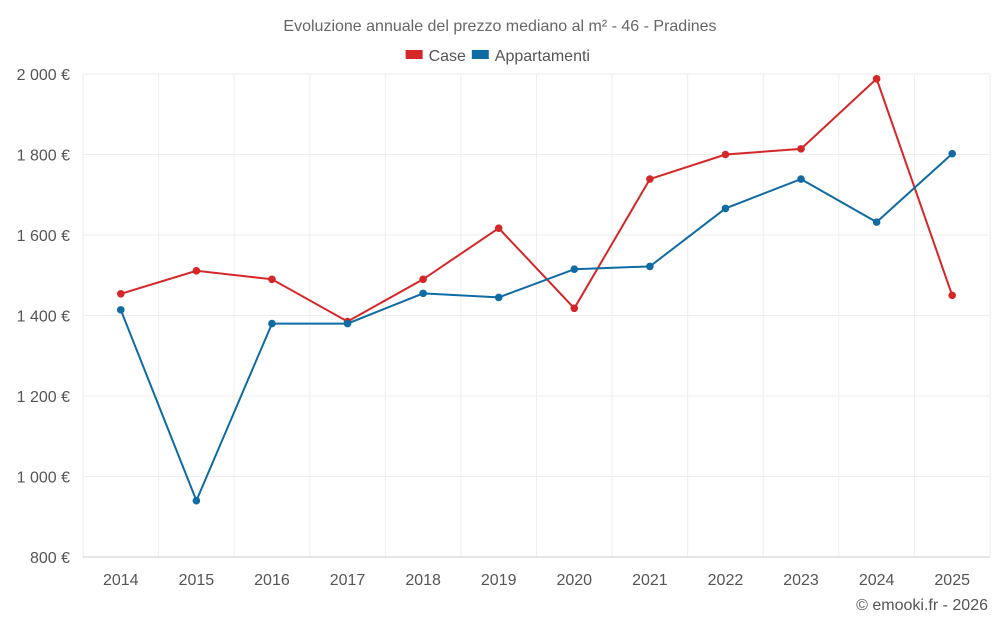 This screenshot has width=1000, height=625. Describe the element at coordinates (197, 580) in the screenshot. I see `x-tick-label: 2015` at that location.